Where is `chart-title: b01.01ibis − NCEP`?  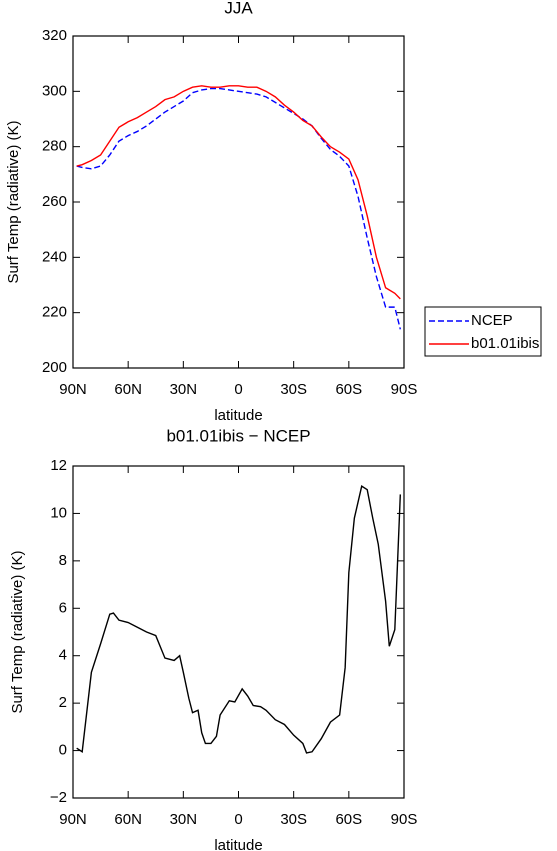
chart-title: b01.01ibis − NCEP is located at coordinates (238, 435).